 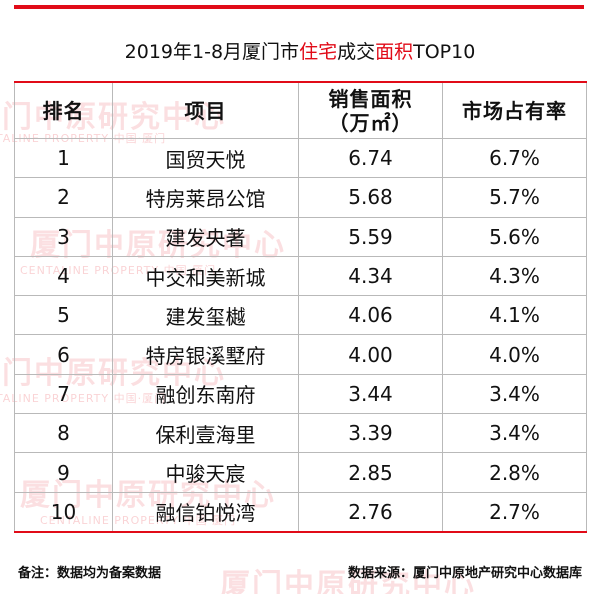 I want to click on table-row: 3 建发央著 5.59 5.6%, so click(x=300, y=236).